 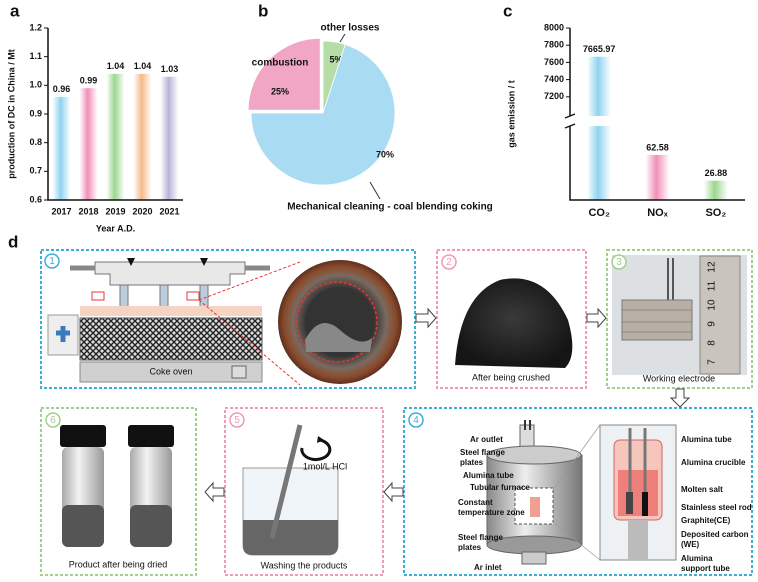 What do you see at coordinates (142, 211) in the screenshot?
I see `x-tick-label: 2020` at bounding box center [142, 211].